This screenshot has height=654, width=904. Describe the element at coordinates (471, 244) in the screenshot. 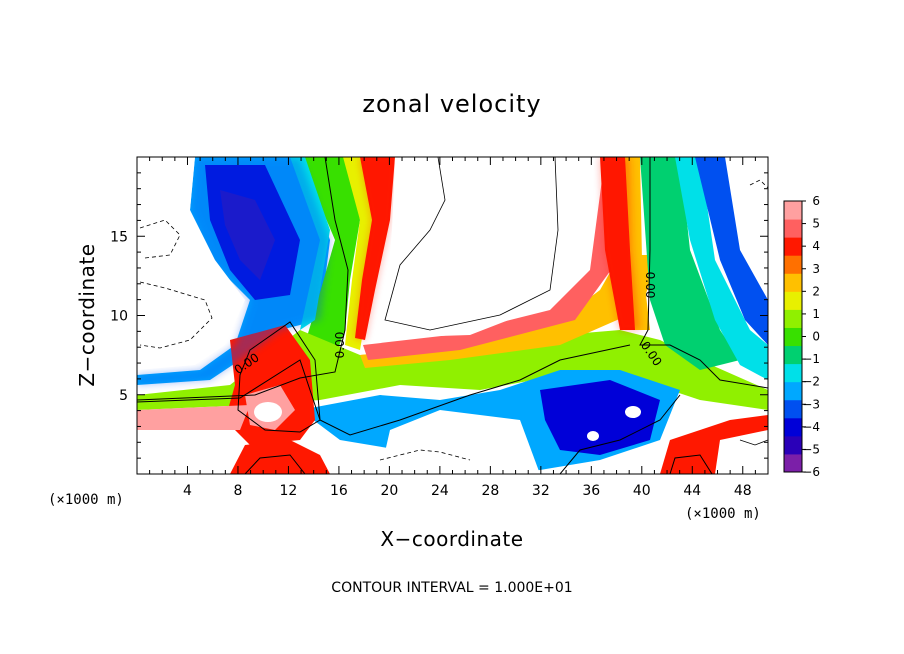

I see `contour-positive-upper` at that location.